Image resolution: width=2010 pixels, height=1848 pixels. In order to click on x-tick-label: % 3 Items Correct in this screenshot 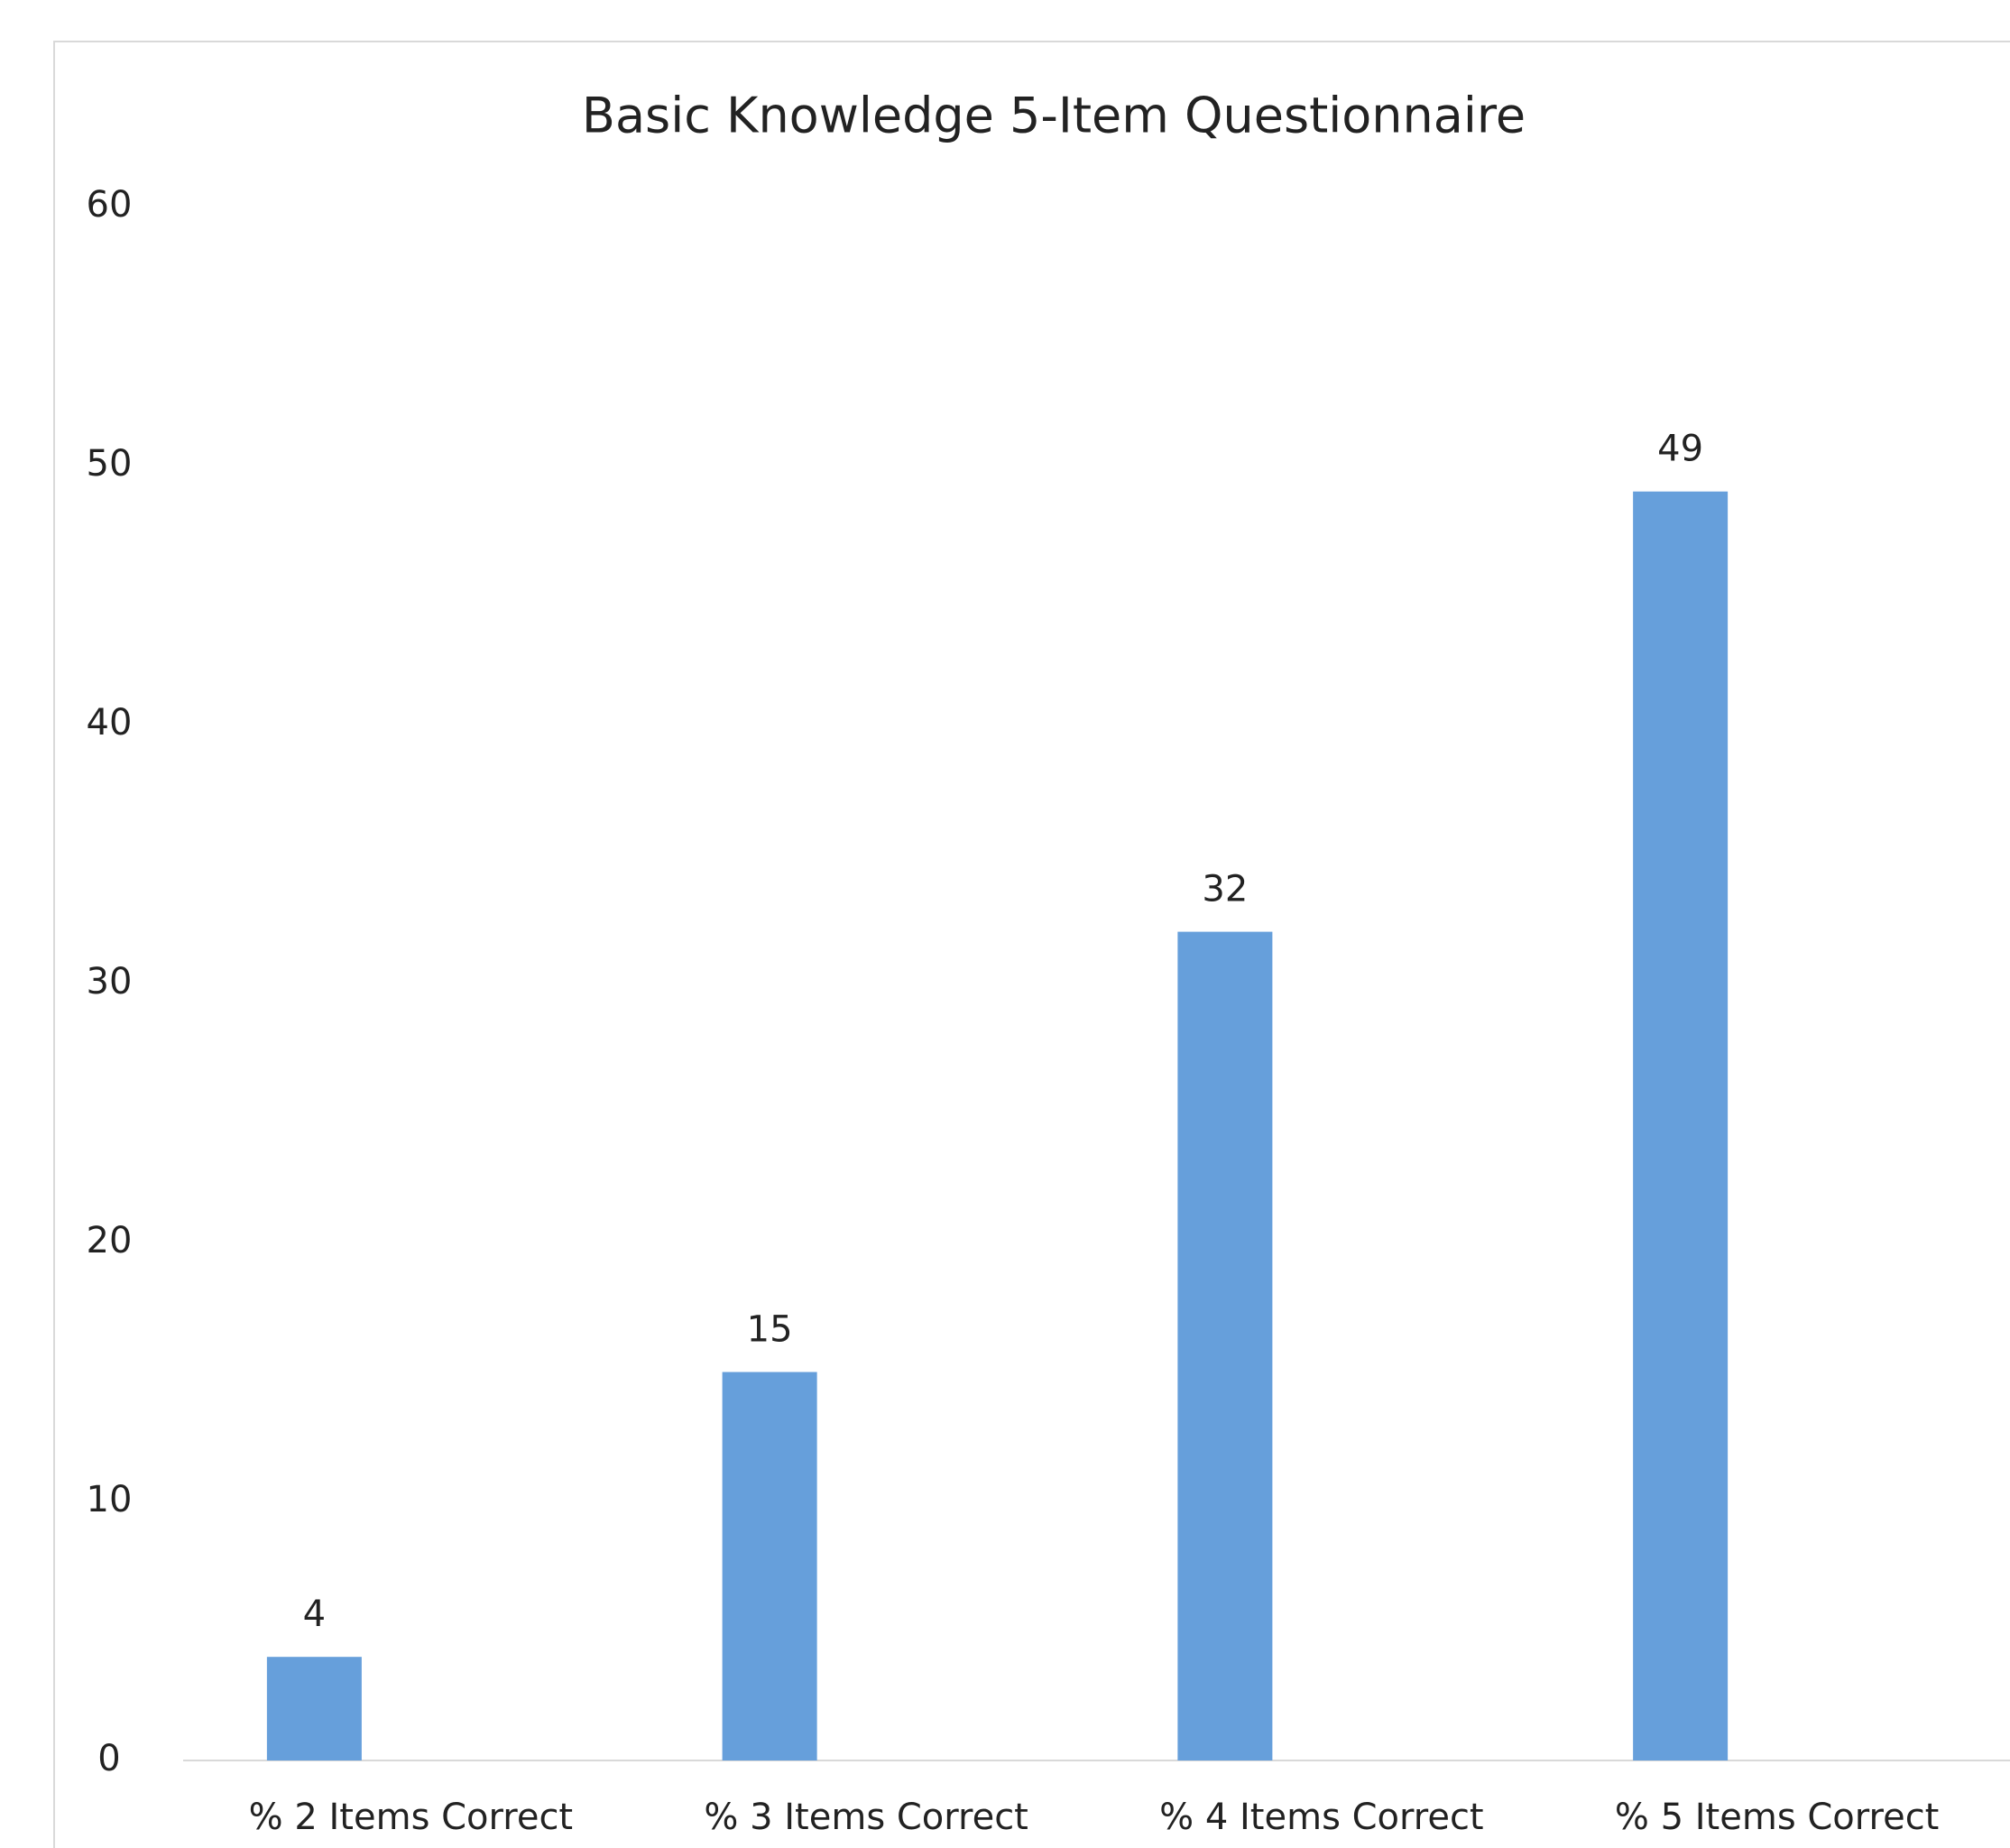, I will do `click(866, 1817)`.